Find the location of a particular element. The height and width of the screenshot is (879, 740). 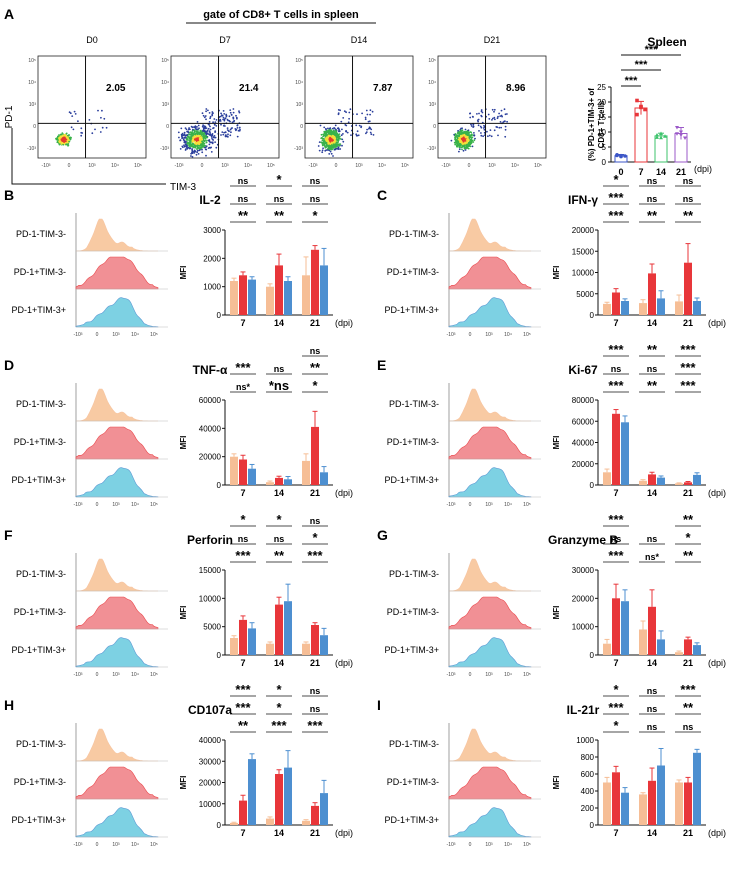

flow-y-tick-label: 10⁴ is located at coordinates (432, 83).